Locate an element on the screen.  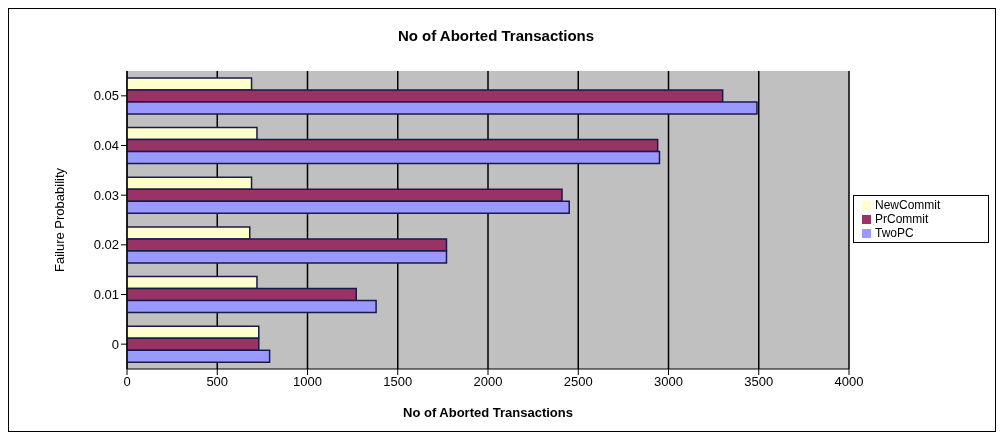
y-axis-title: Failure Probability is located at coordinates (59, 220).